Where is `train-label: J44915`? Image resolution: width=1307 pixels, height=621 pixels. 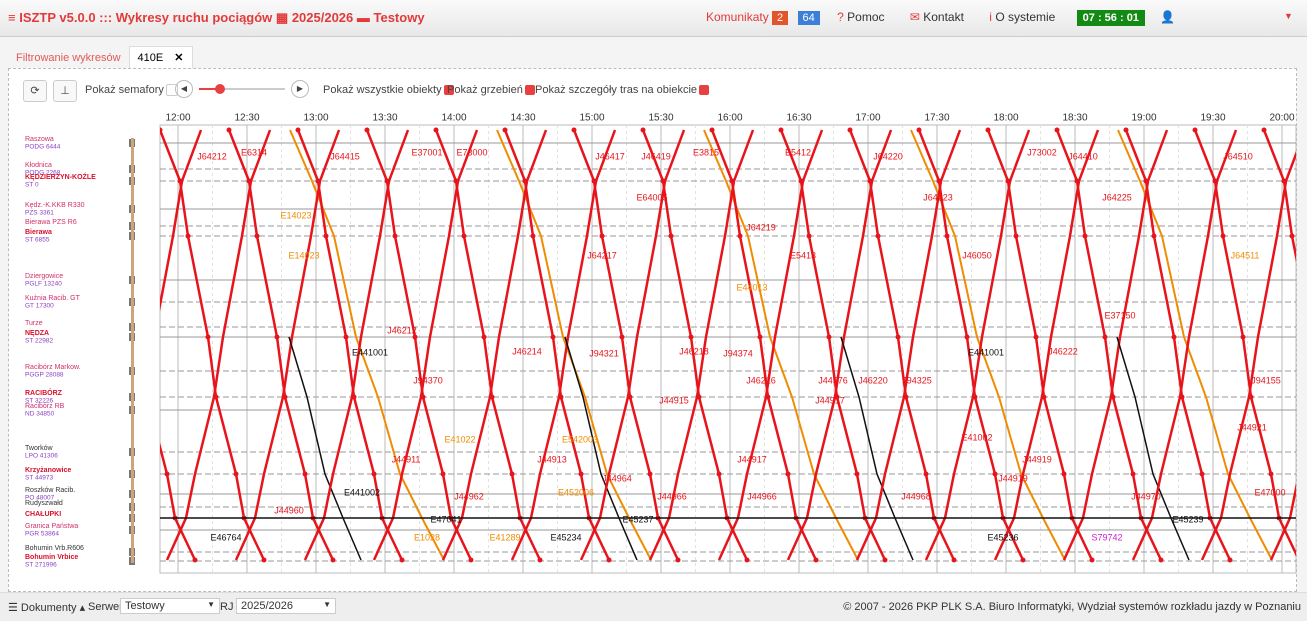
train-label: J44915 is located at coordinates (674, 400).